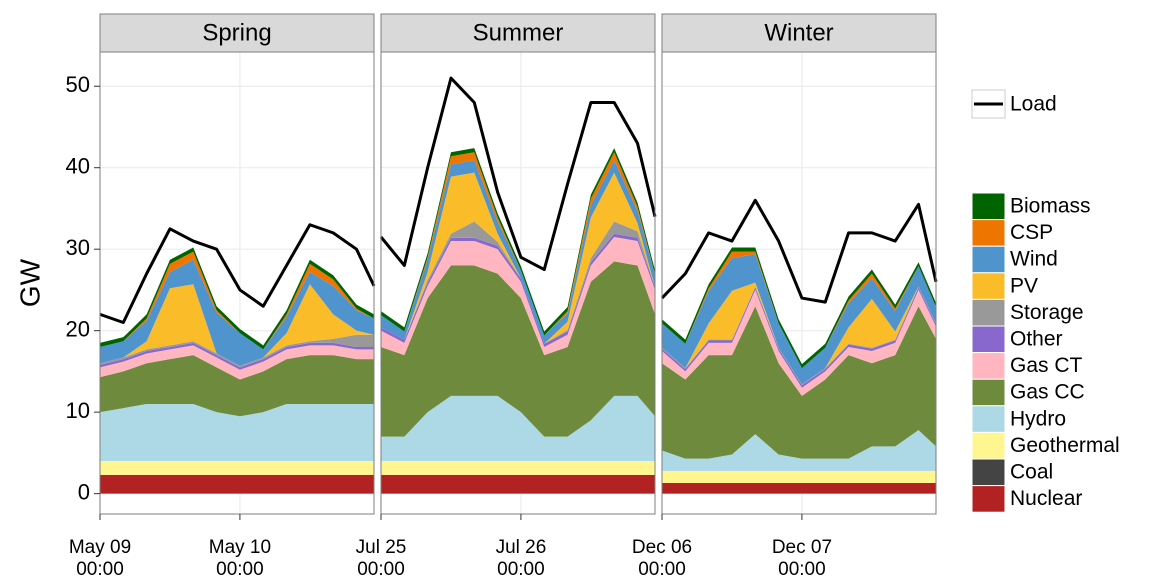  Describe the element at coordinates (29, 282) in the screenshot. I see `y-axis-label: GW` at that location.